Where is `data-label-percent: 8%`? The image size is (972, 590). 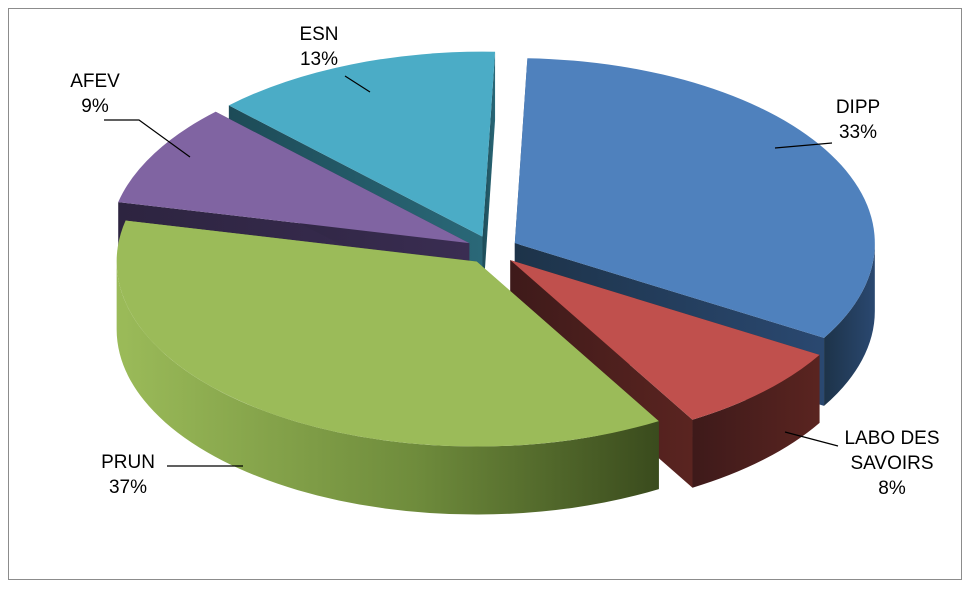 data-label-percent: 8% is located at coordinates (892, 488).